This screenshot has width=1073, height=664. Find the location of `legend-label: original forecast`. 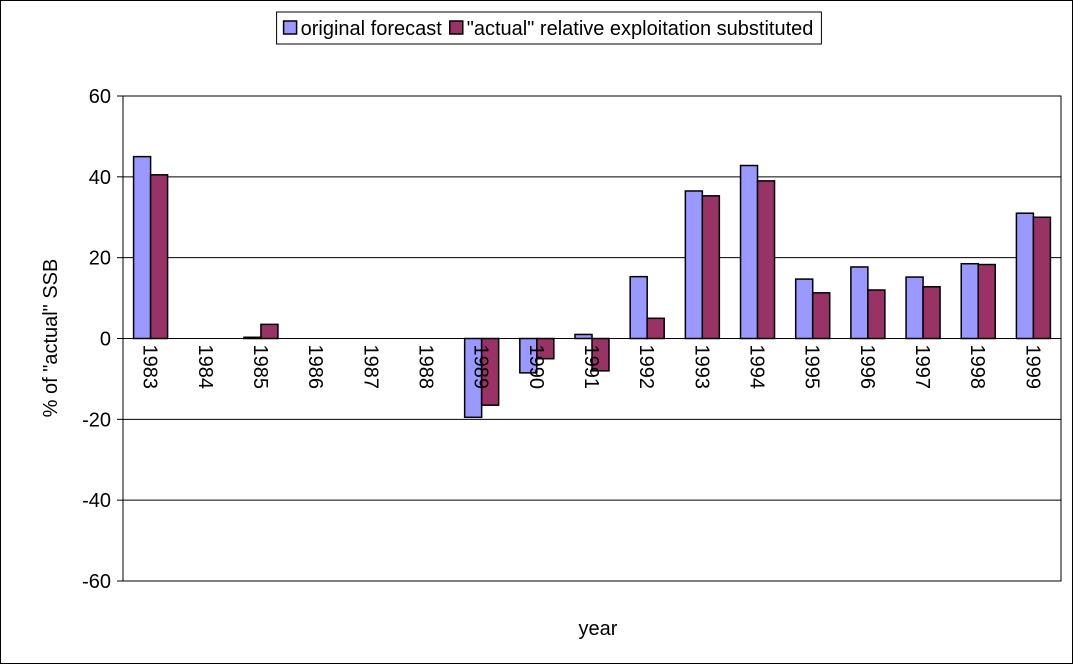

legend-label: original forecast is located at coordinates (372, 29).